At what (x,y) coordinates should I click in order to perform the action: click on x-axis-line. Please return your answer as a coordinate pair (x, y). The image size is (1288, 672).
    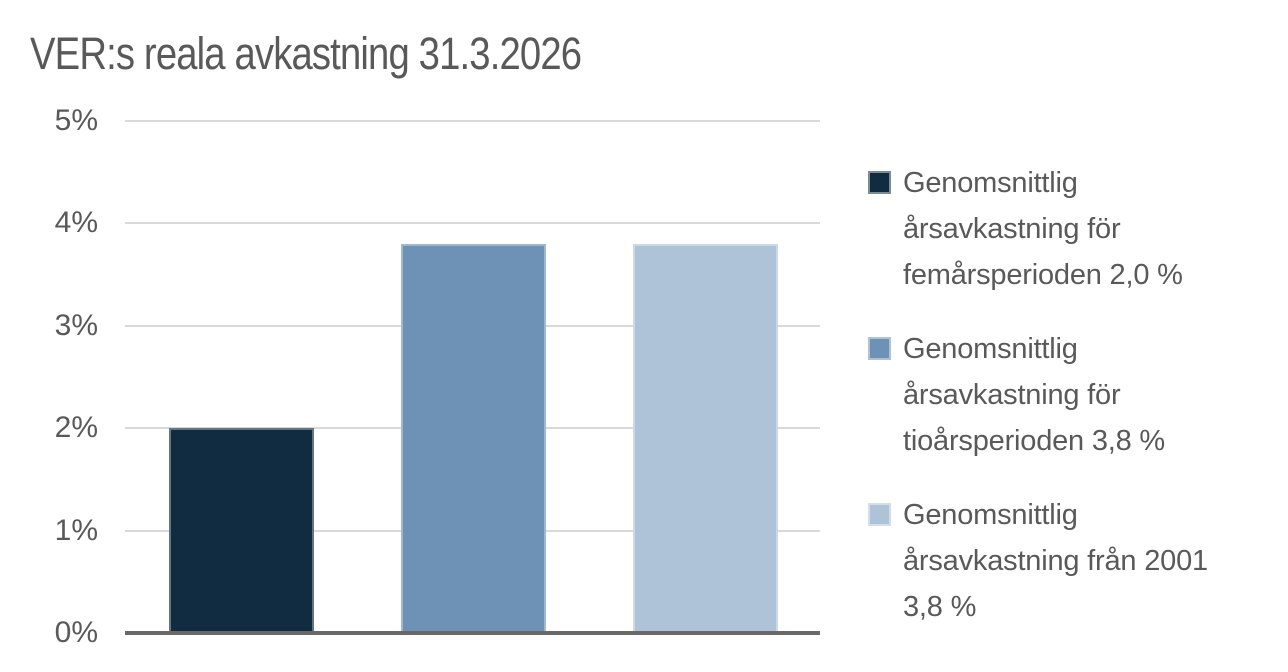
    Looking at the image, I should click on (472, 633).